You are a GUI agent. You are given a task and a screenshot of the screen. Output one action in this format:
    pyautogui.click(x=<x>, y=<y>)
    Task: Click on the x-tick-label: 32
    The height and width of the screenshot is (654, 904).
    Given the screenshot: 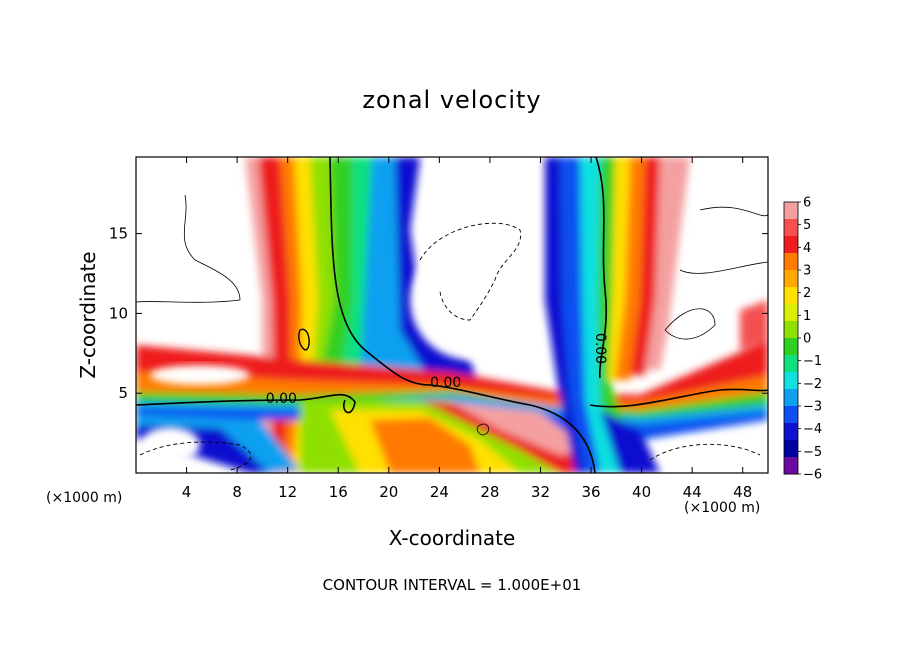 What is the action you would take?
    pyautogui.click(x=540, y=492)
    